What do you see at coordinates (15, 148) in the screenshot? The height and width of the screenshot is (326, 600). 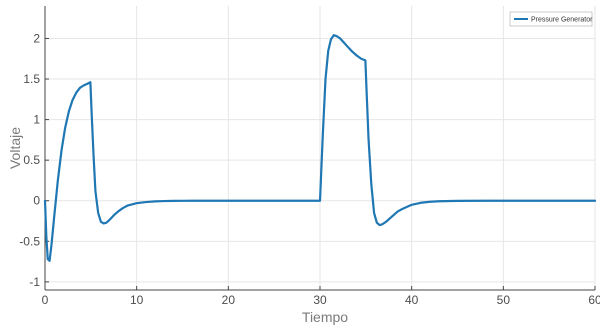 I see `y-axis-label: Voltaje` at bounding box center [15, 148].